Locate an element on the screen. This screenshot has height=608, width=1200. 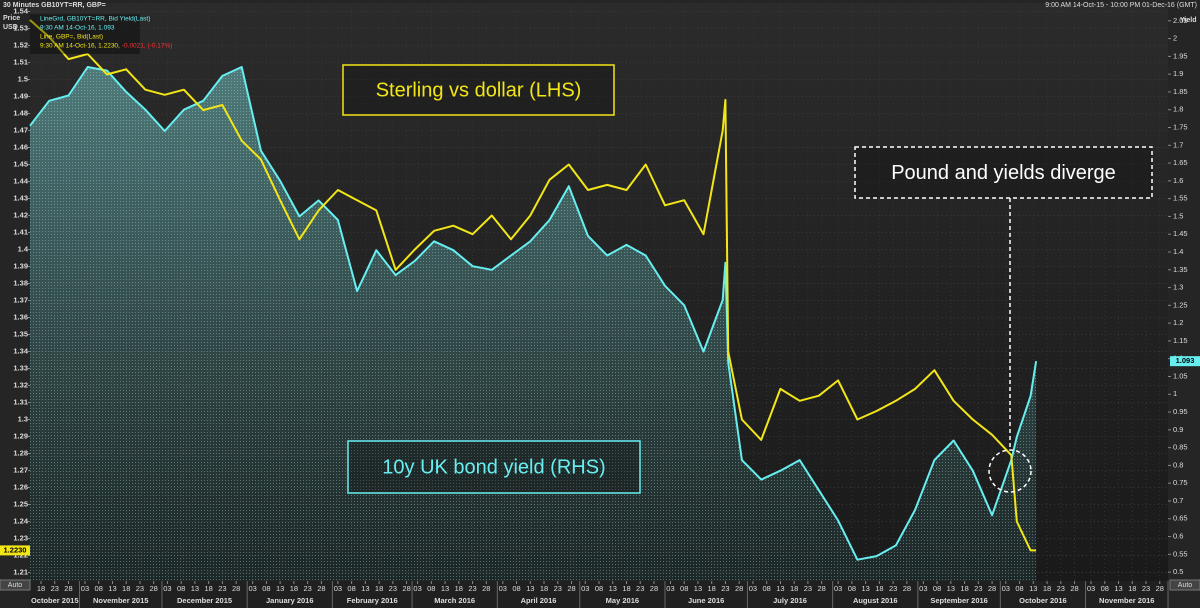
y2-tick-label: 1.3 is located at coordinates (1178, 287).